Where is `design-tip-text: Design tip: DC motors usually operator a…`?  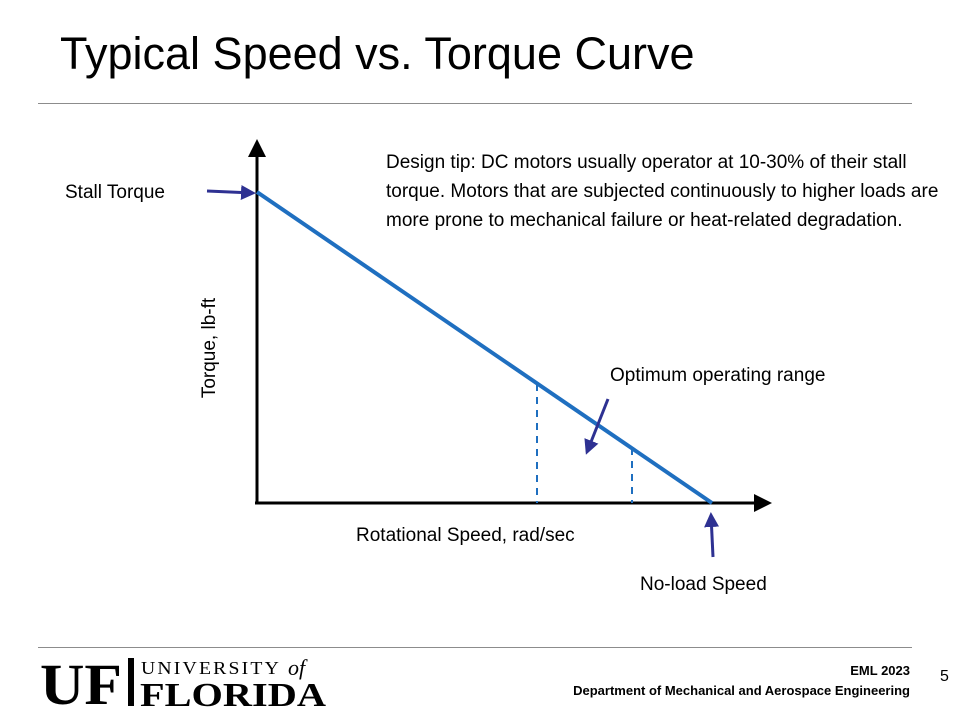
design-tip-text: Design tip: DC motors usually operator a… is located at coordinates (662, 191).